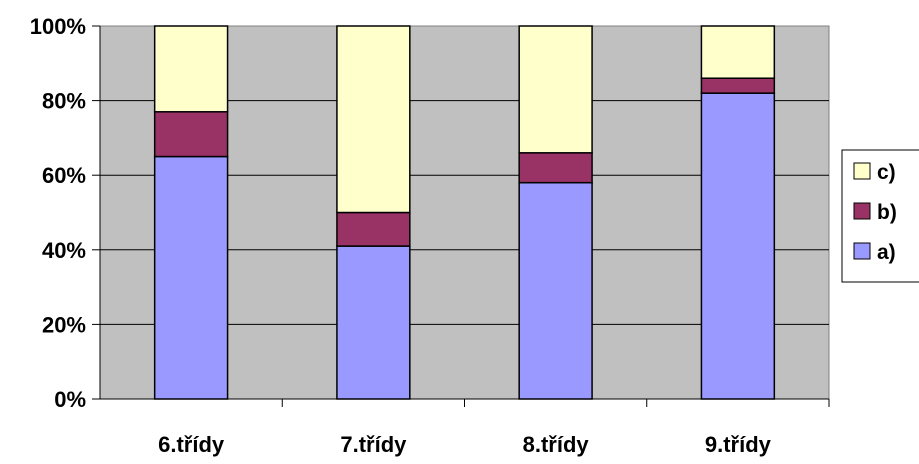 The image size is (919, 464). What do you see at coordinates (738, 444) in the screenshot?
I see `x-category-label: 9.třídy` at bounding box center [738, 444].